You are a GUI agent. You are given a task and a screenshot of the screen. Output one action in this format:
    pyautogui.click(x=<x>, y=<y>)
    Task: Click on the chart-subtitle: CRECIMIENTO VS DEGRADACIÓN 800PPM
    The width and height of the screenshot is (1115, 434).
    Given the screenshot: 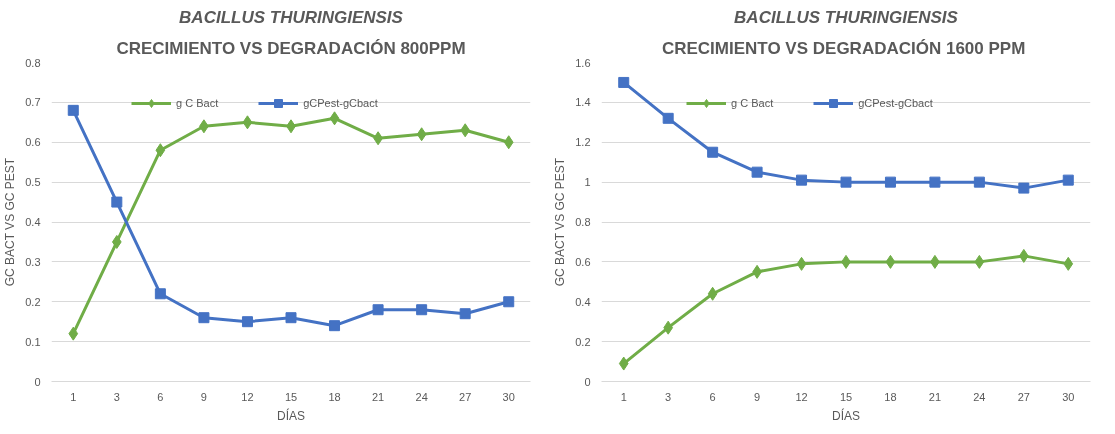 What is the action you would take?
    pyautogui.click(x=291, y=48)
    